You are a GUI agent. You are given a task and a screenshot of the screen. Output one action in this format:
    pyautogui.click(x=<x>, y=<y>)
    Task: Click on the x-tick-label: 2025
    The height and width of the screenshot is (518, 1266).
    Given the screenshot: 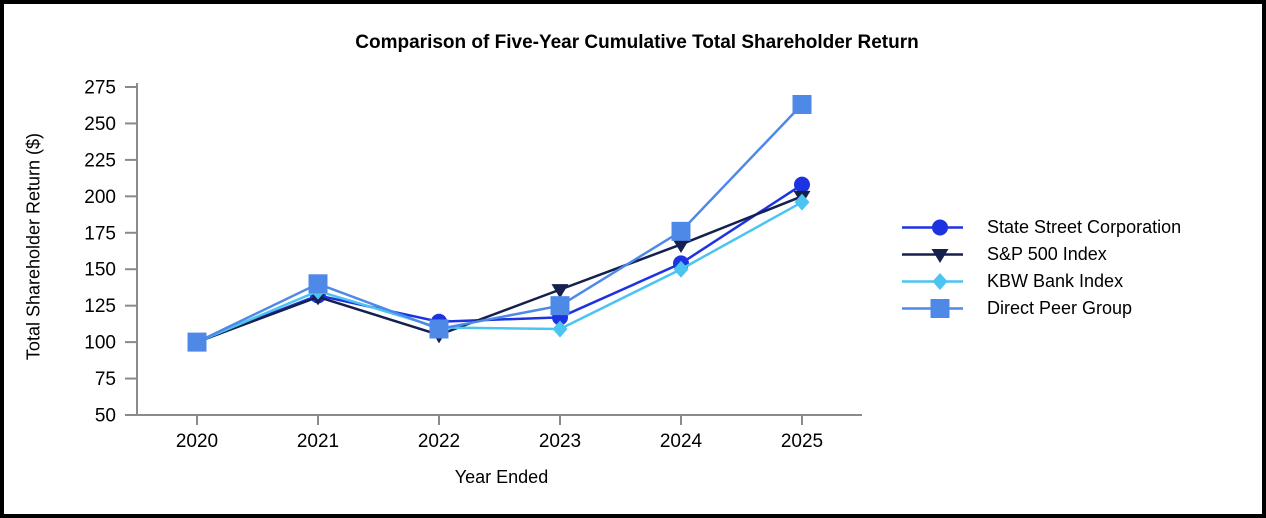 What is the action you would take?
    pyautogui.click(x=802, y=441)
    